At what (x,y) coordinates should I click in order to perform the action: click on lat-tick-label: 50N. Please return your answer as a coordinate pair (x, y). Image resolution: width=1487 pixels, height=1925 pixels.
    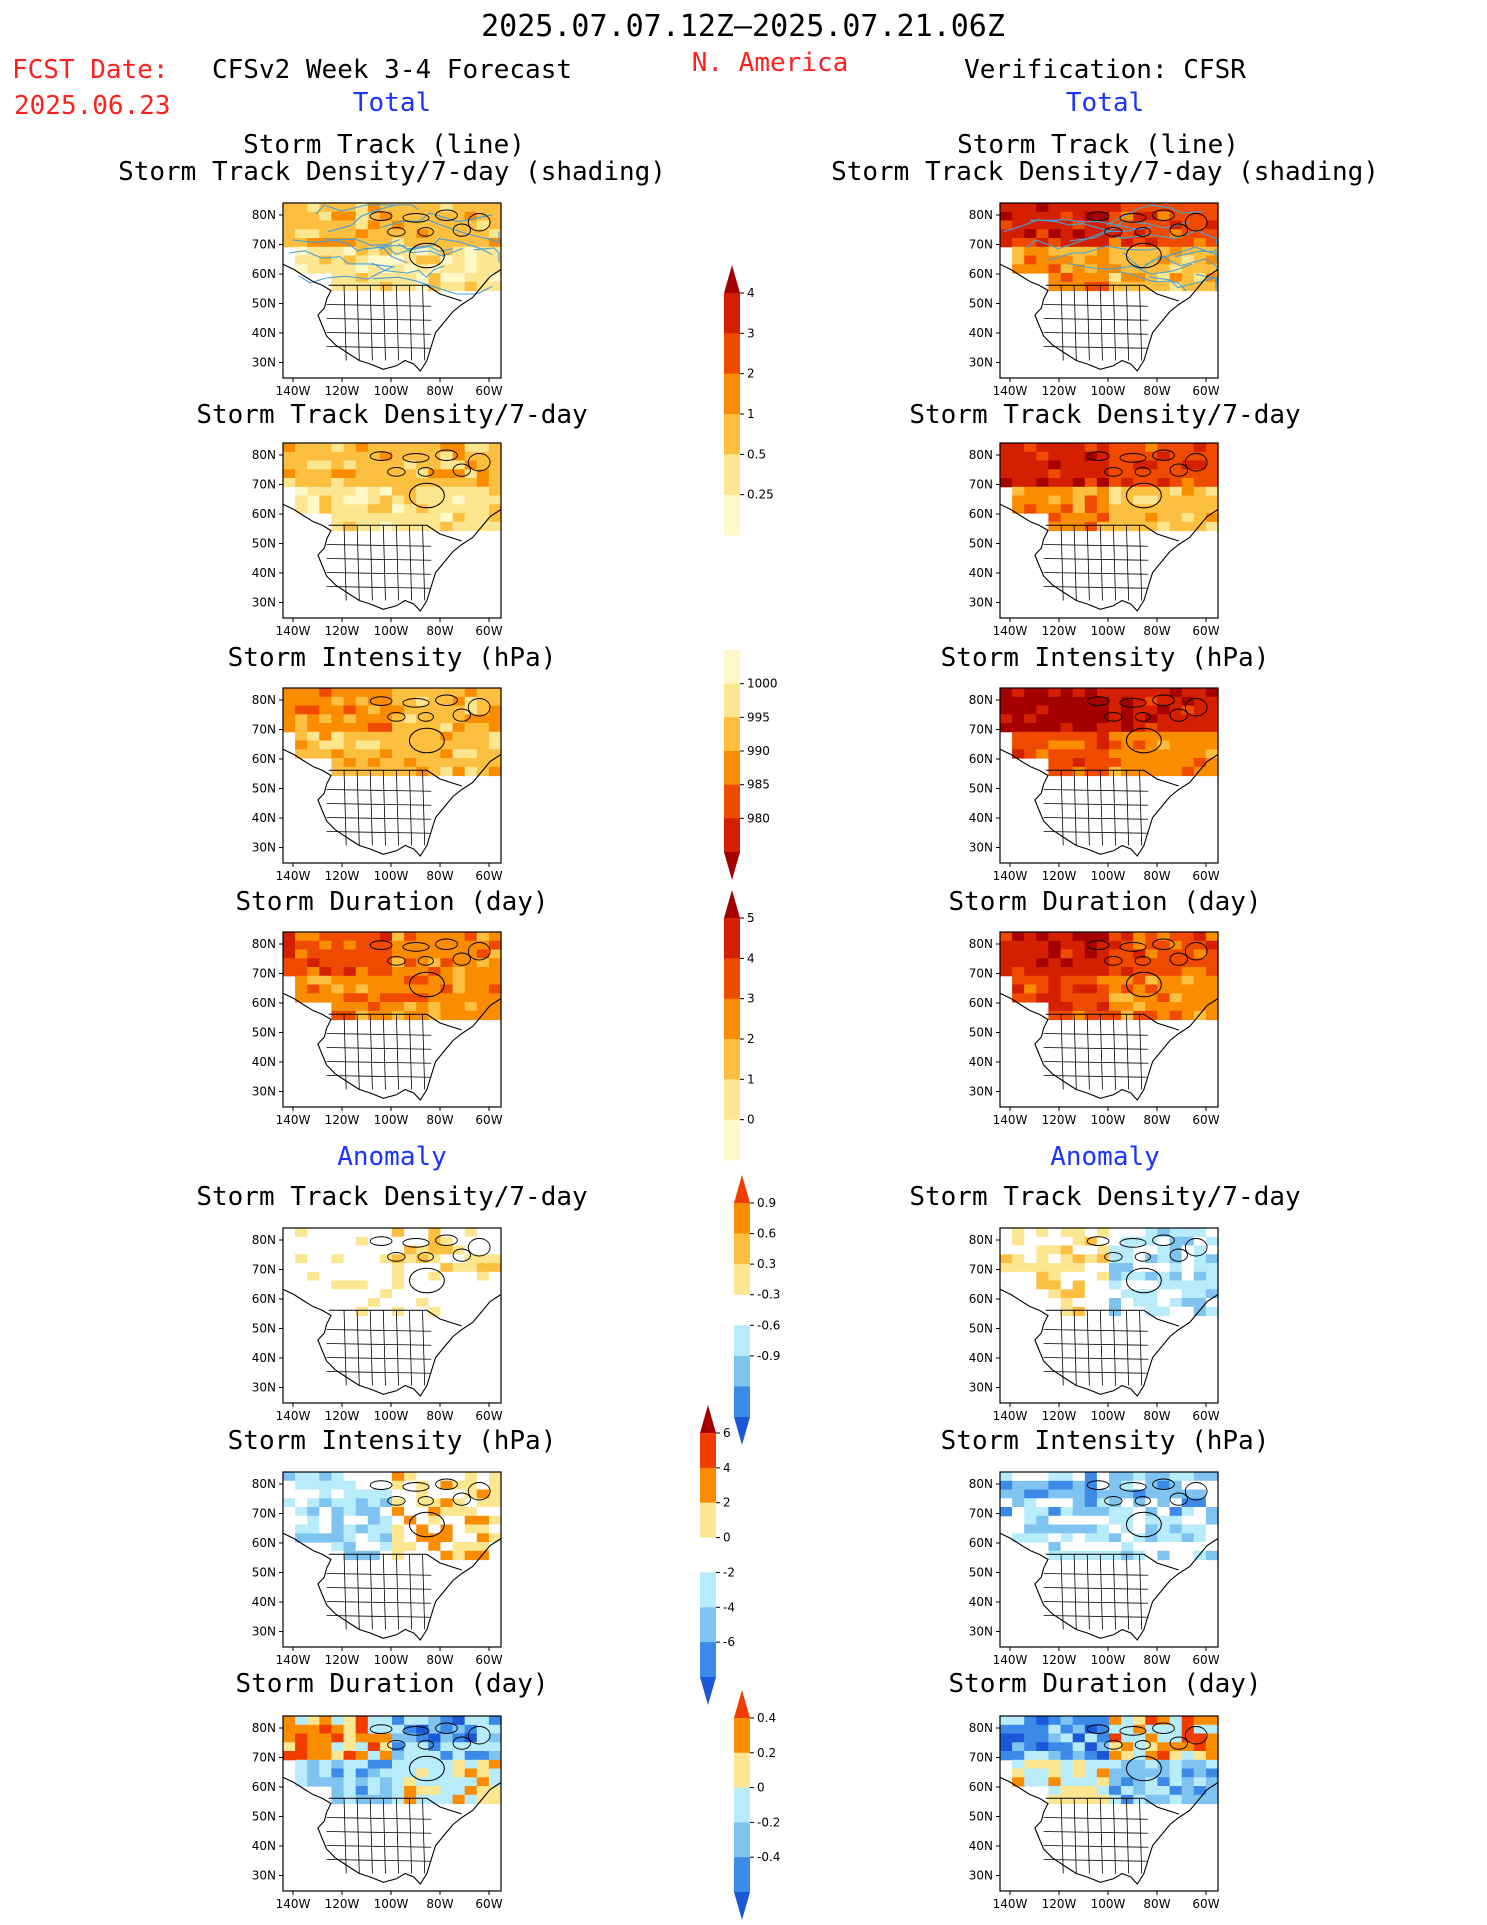
    Looking at the image, I should click on (981, 789).